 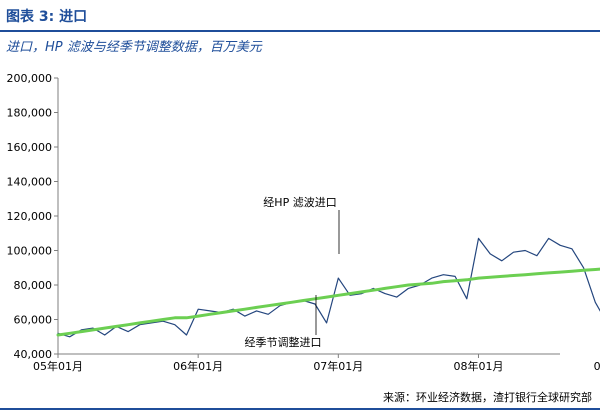 I want to click on trend-annotation: 经HP 滤波进口, so click(x=299, y=202).